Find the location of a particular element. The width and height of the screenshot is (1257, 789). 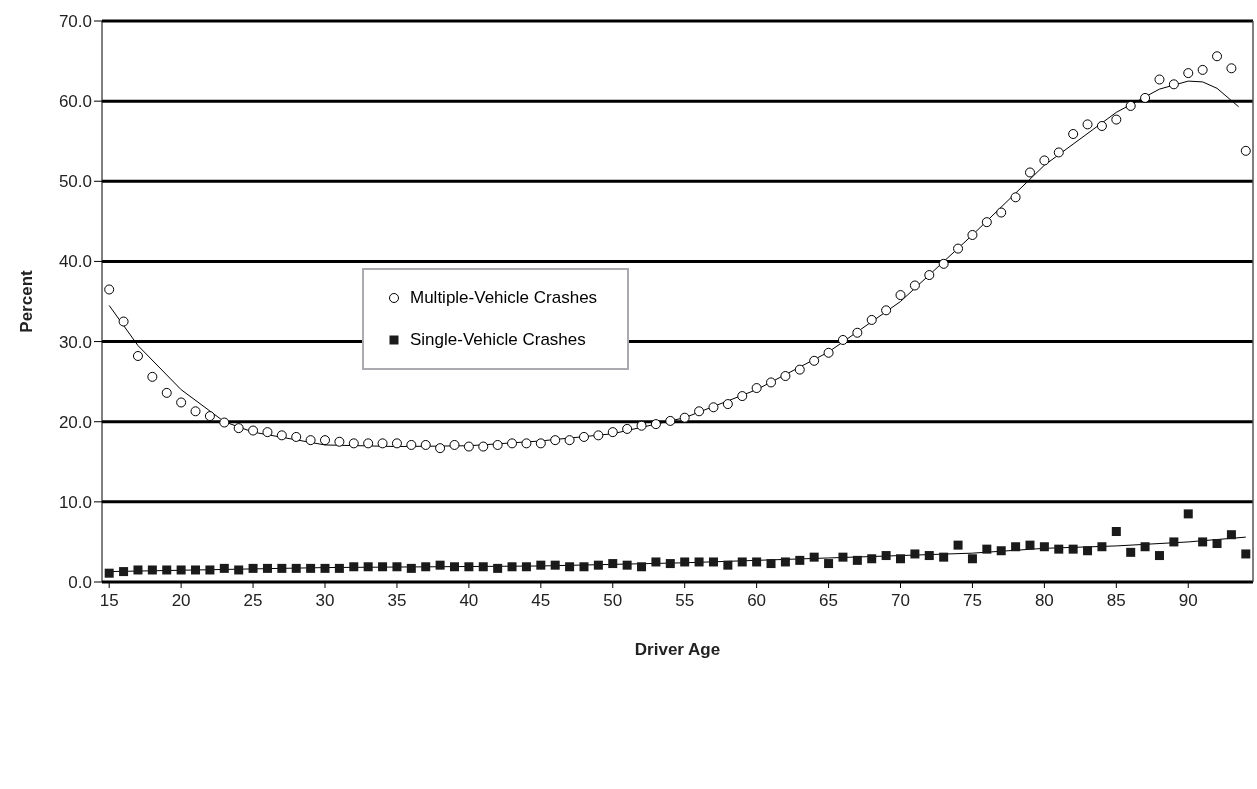

x-tick-label: 30 is located at coordinates (325, 601).